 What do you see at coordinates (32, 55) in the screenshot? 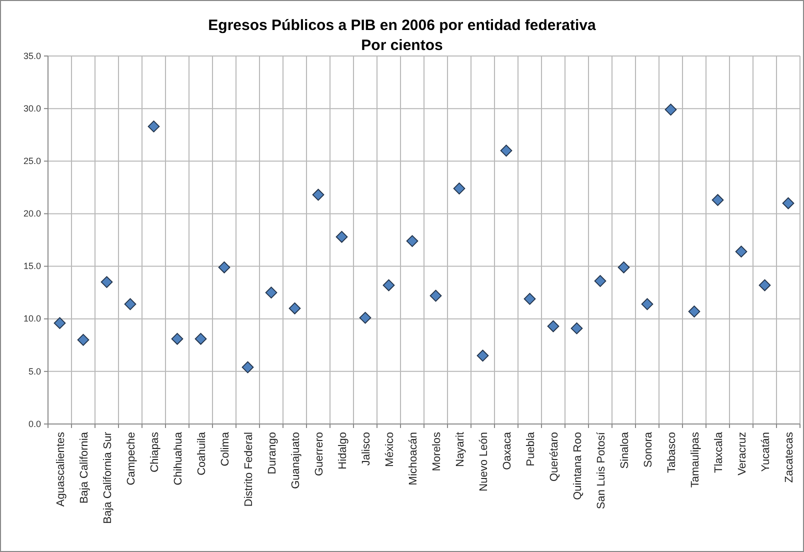
I see `y-tick-label: 35.0` at bounding box center [32, 55].